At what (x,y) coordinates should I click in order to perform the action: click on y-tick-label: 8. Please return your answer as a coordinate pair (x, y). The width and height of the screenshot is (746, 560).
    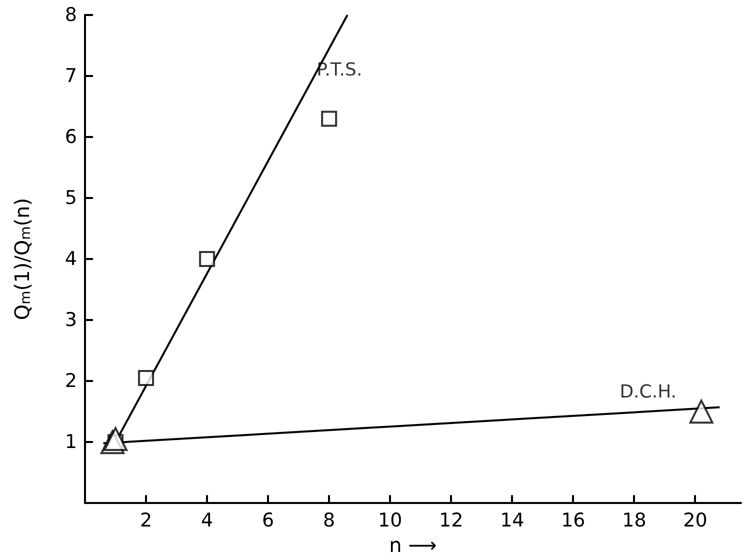
    Looking at the image, I should click on (70, 15).